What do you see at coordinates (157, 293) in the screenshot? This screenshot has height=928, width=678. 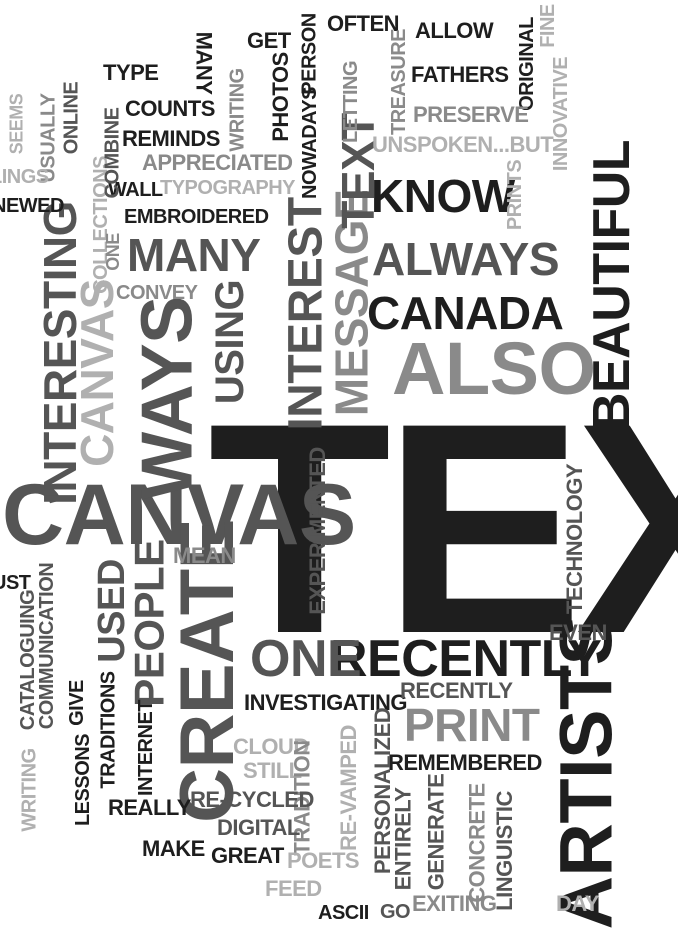 I see `cloud-word: CONVEY` at bounding box center [157, 293].